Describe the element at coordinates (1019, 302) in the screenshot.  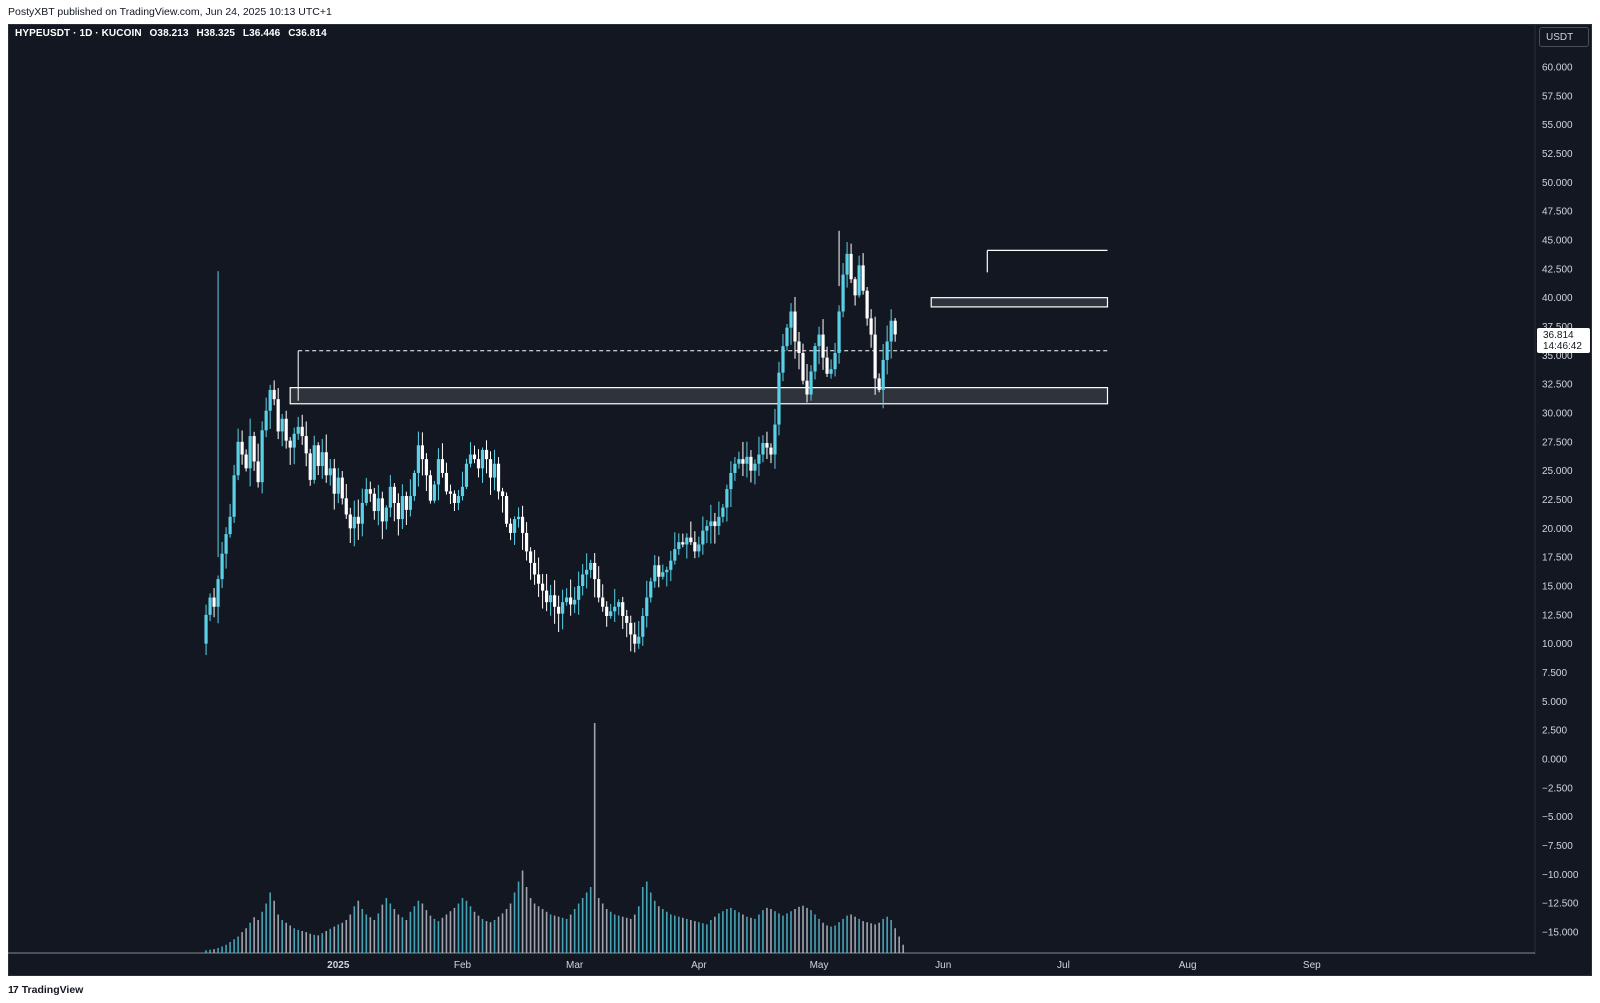
I see `zone-box` at that location.